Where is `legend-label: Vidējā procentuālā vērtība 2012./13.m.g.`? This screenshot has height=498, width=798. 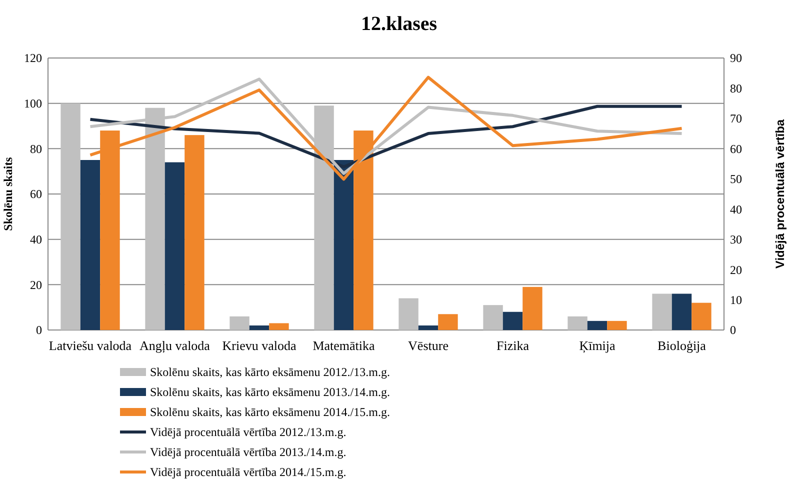
legend-label: Vidējā procentuālā vērtība 2012./13.m.g. is located at coordinates (248, 432).